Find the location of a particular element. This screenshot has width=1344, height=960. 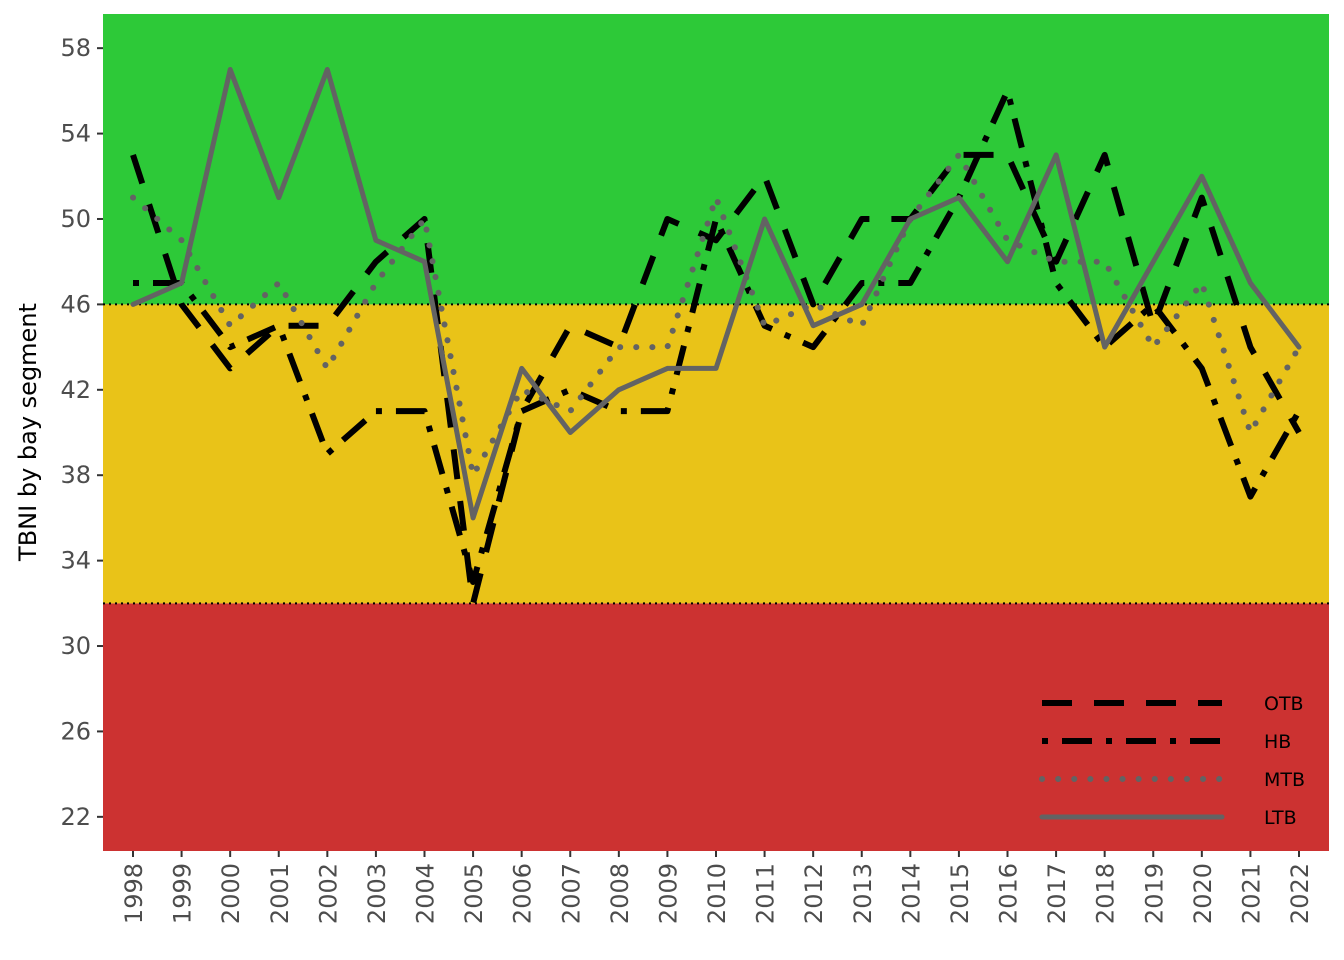

legend-label-mtb: MTB is located at coordinates (1284, 780).